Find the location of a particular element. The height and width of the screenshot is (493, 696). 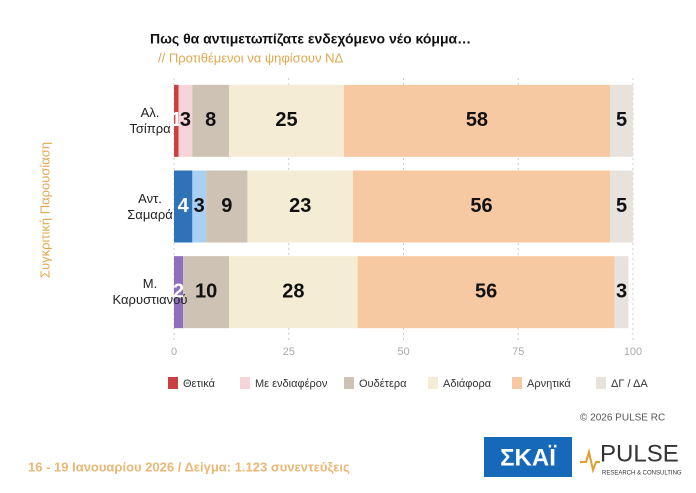

legend-label: ΔΓ / ΔΑ is located at coordinates (629, 384).